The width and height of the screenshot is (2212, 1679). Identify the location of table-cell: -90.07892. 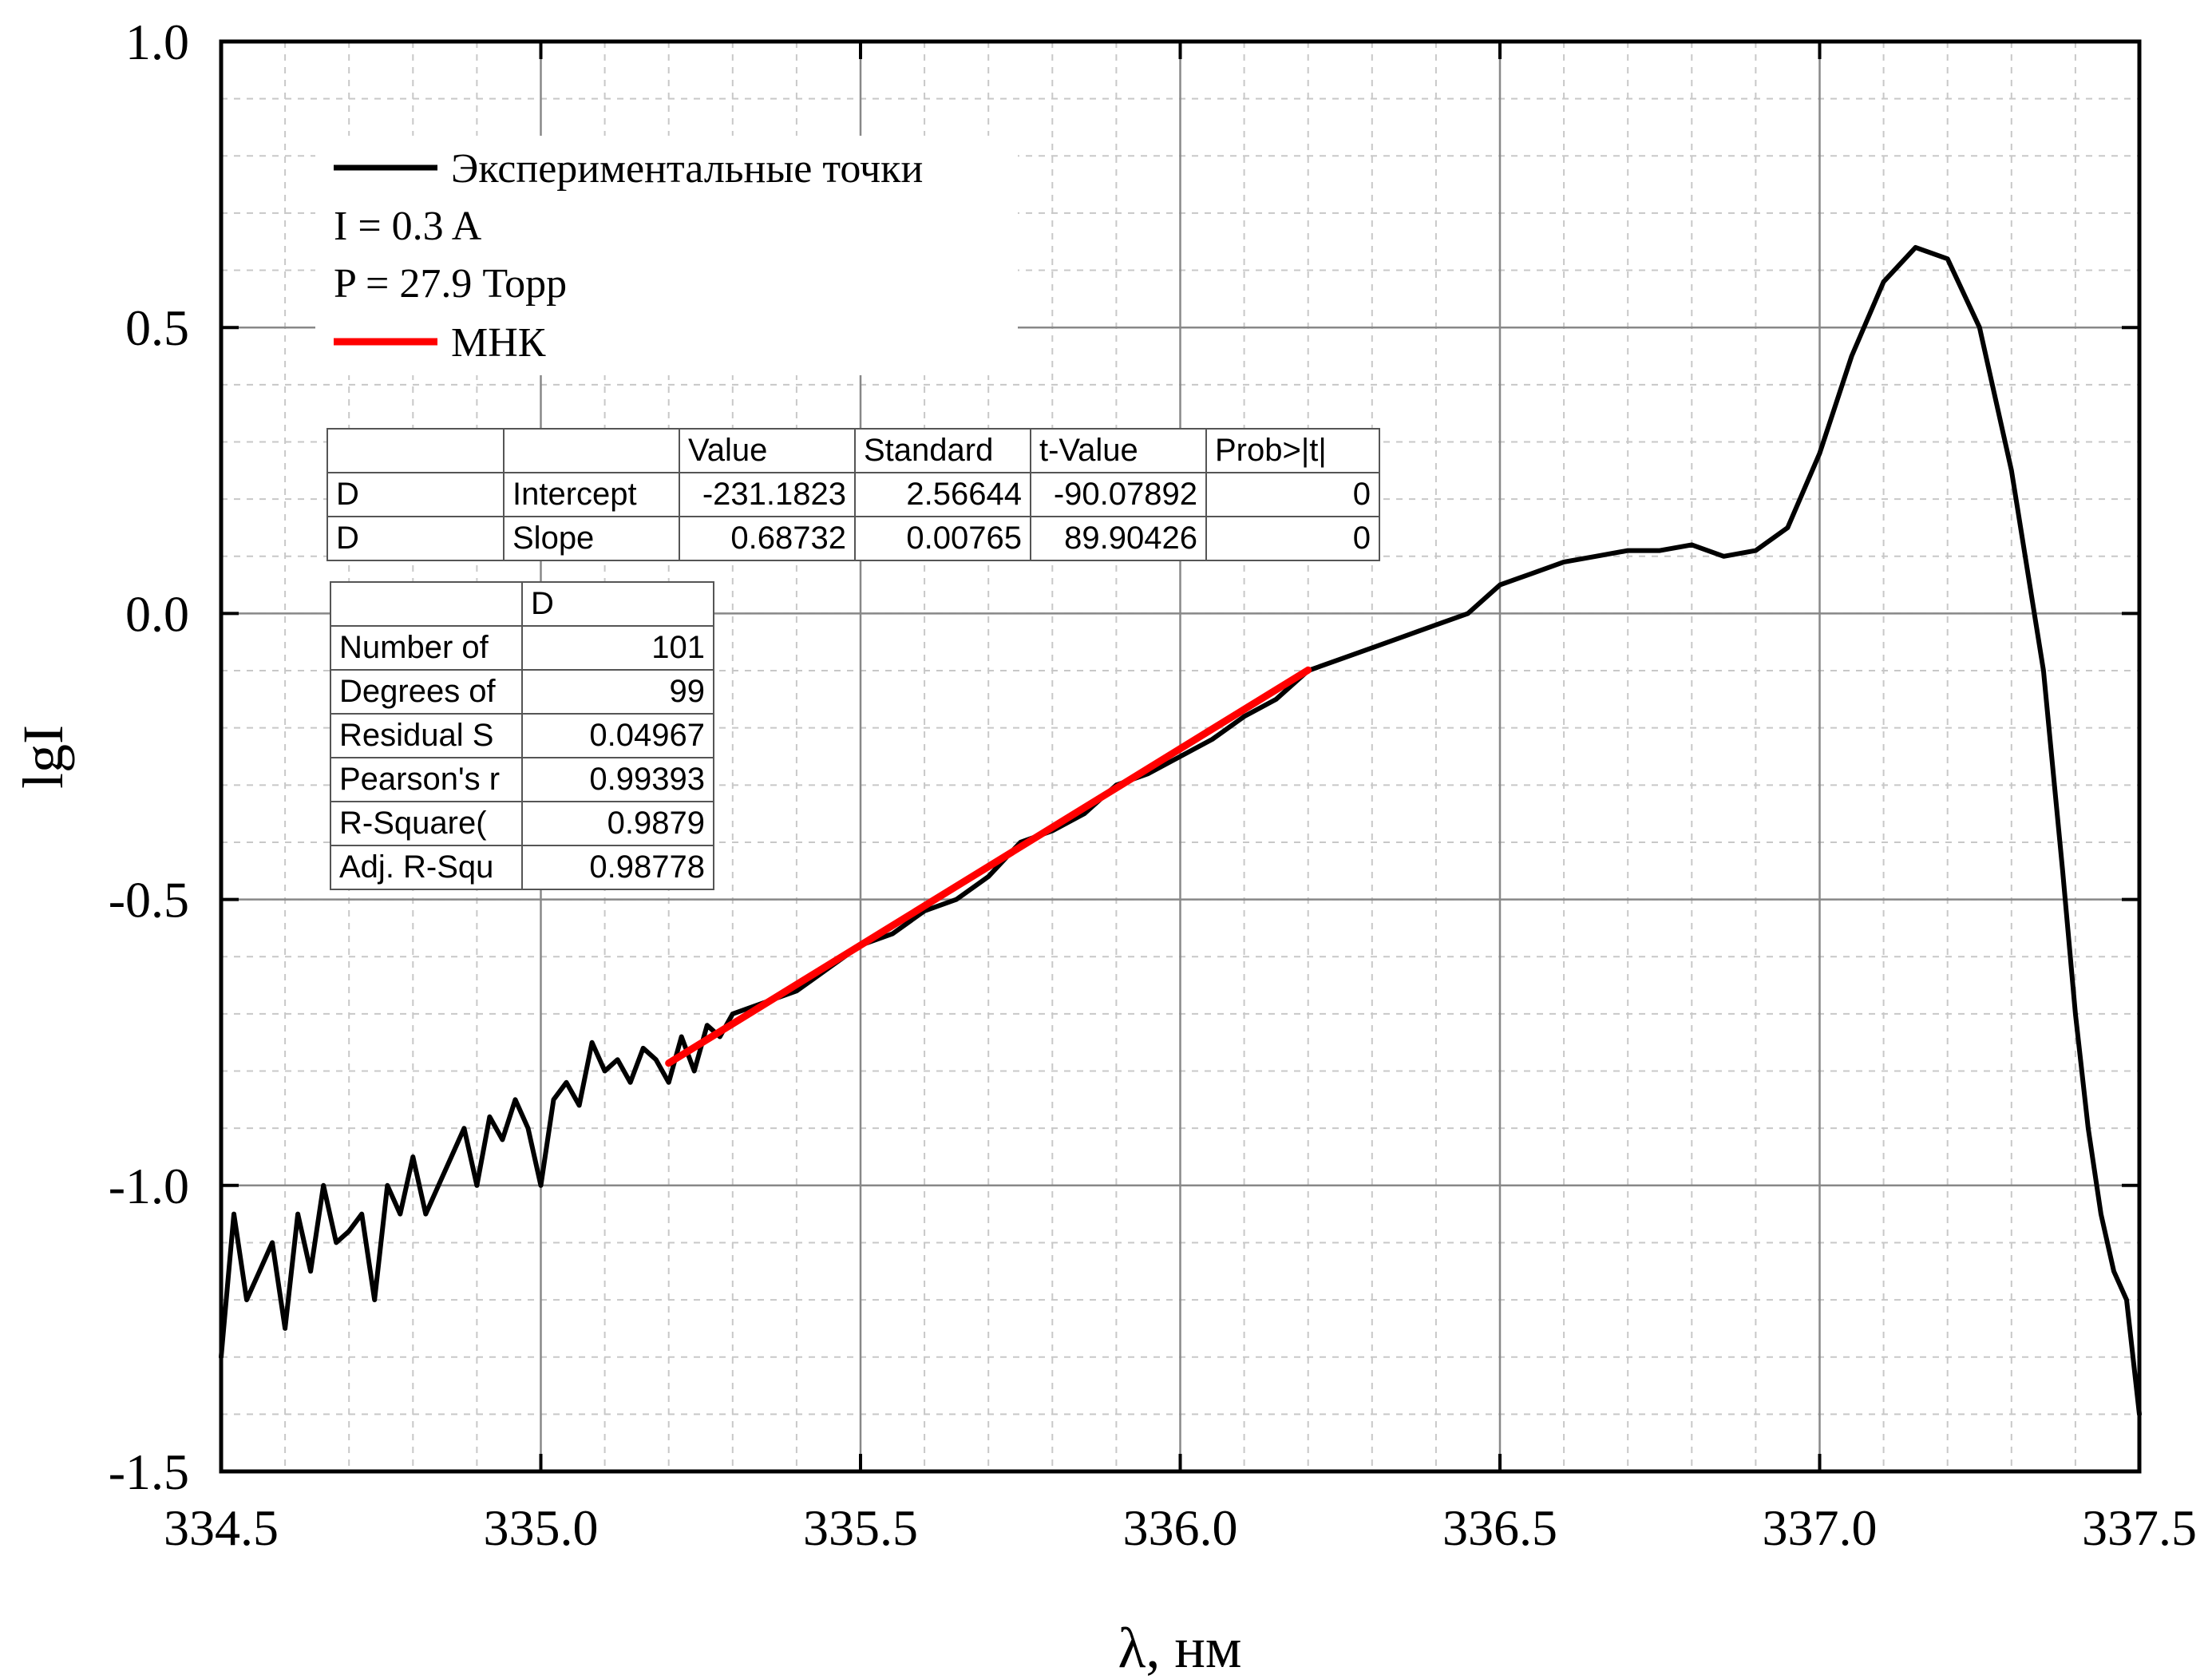
(1118, 494).